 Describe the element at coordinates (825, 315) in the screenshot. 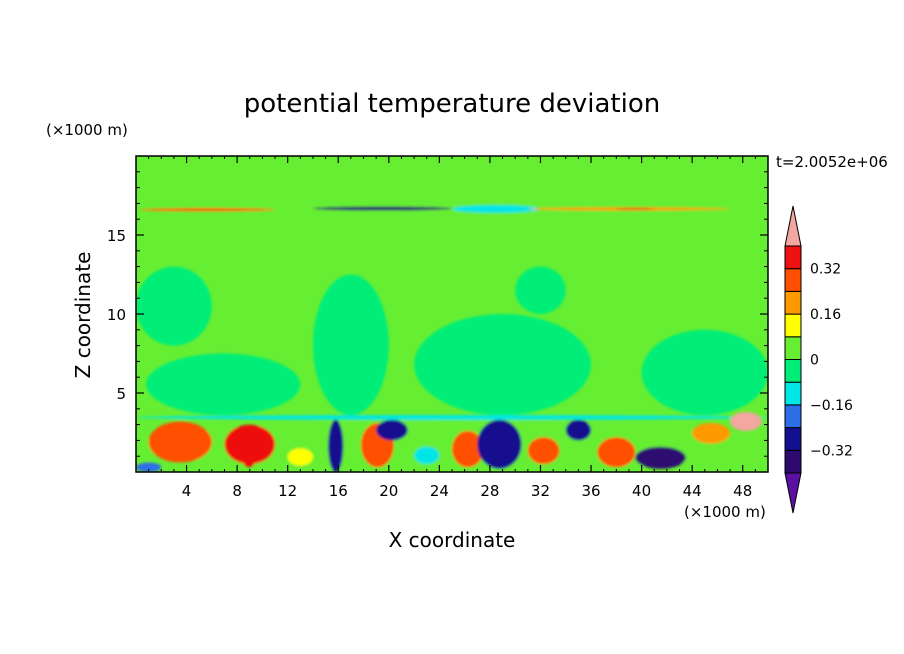

I see `colorbar-tick-label: 0.16` at that location.